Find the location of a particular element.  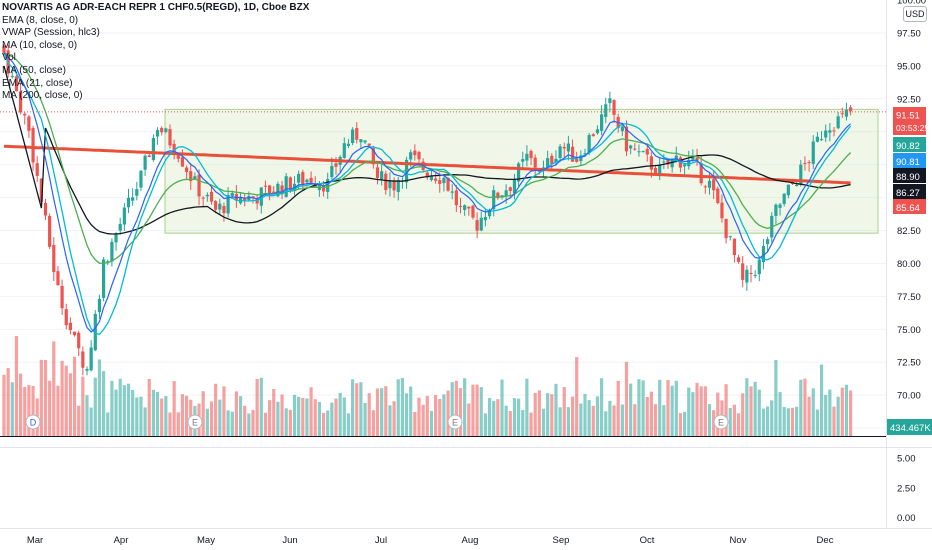

x-tick-label: Dec is located at coordinates (825, 540).